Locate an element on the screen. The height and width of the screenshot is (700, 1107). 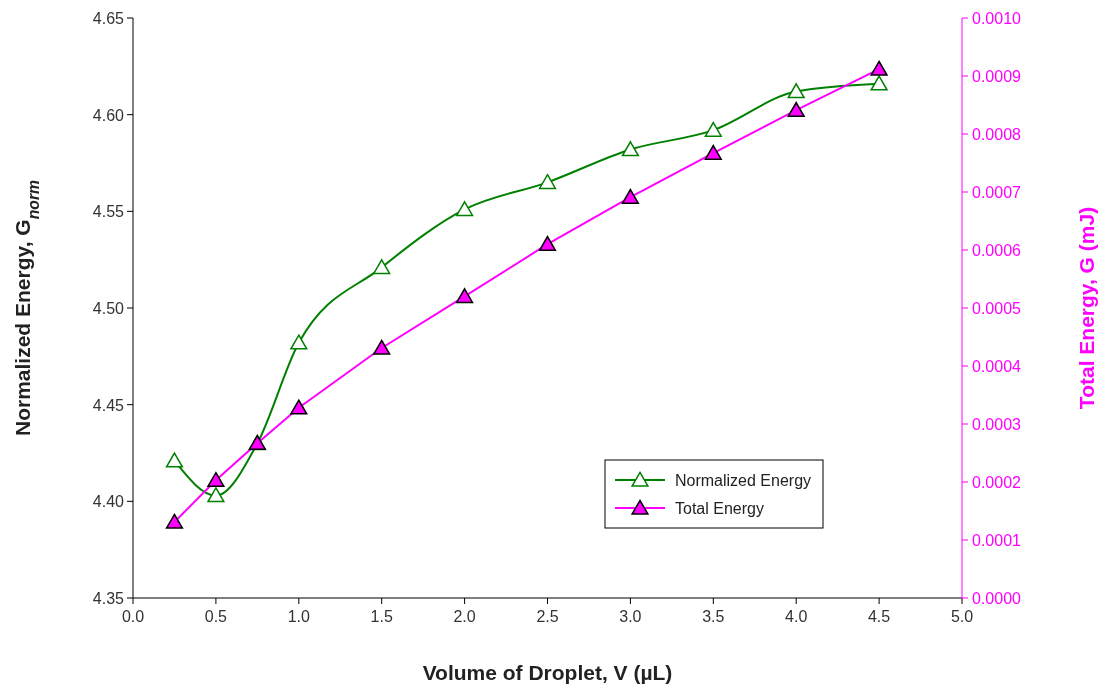
y-tick-label: 4.65 is located at coordinates (108, 18).